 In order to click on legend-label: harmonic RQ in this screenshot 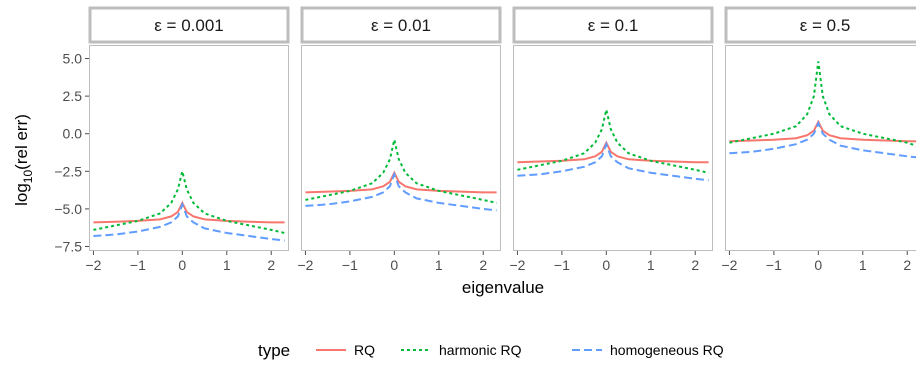, I will do `click(480, 350)`.